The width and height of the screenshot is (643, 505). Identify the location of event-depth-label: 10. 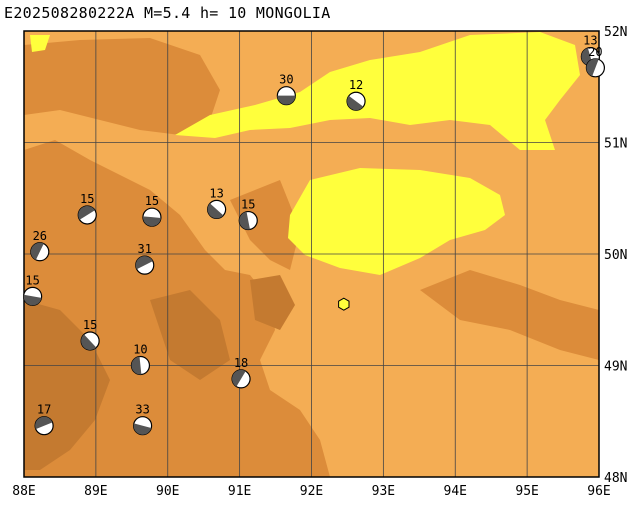
(140, 350).